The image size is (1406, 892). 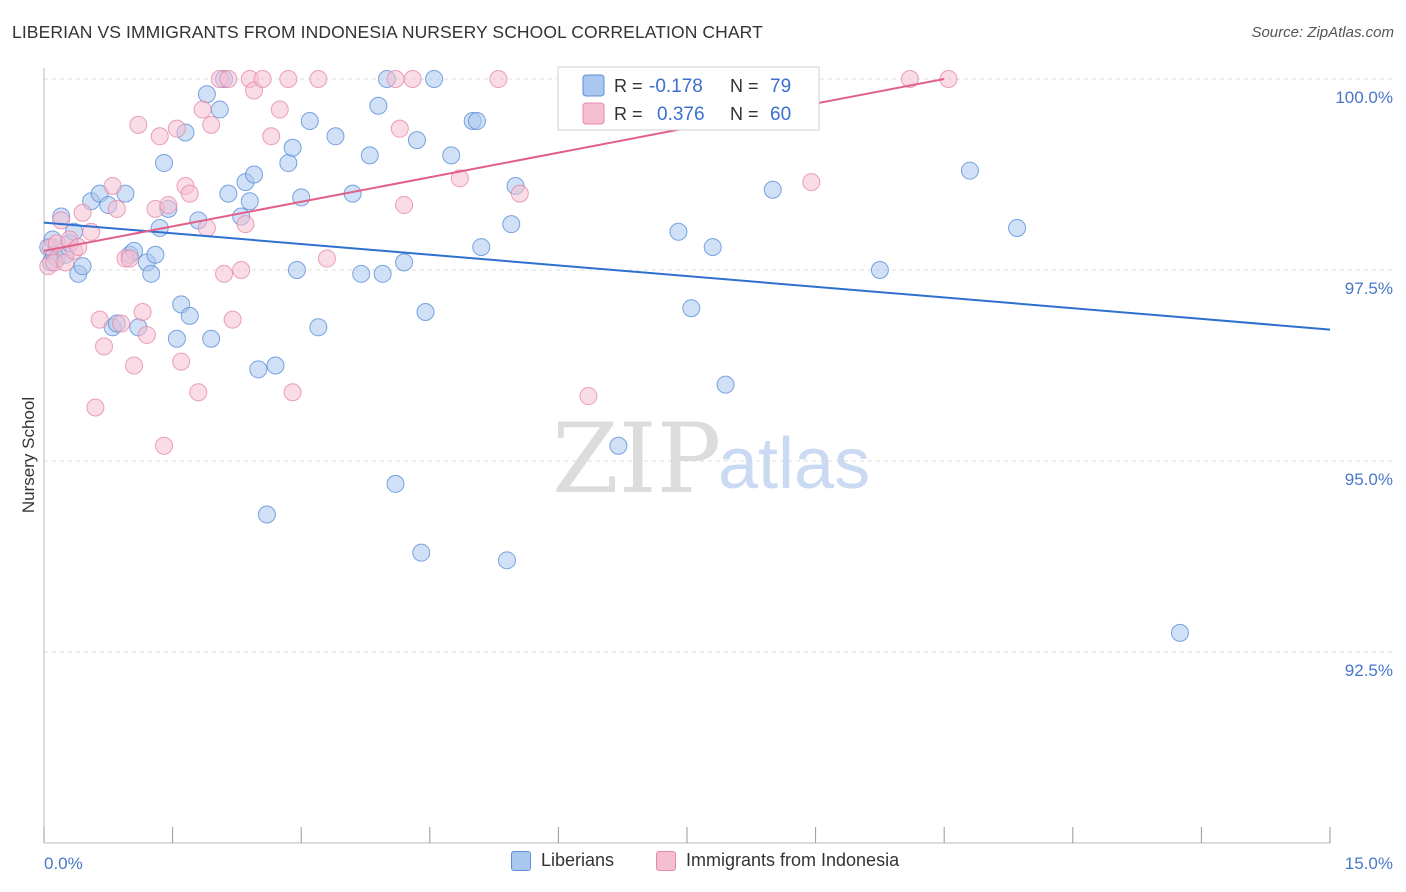 What do you see at coordinates (1322, 32) in the screenshot?
I see `source-label: Source: ZipAtlas.com` at bounding box center [1322, 32].